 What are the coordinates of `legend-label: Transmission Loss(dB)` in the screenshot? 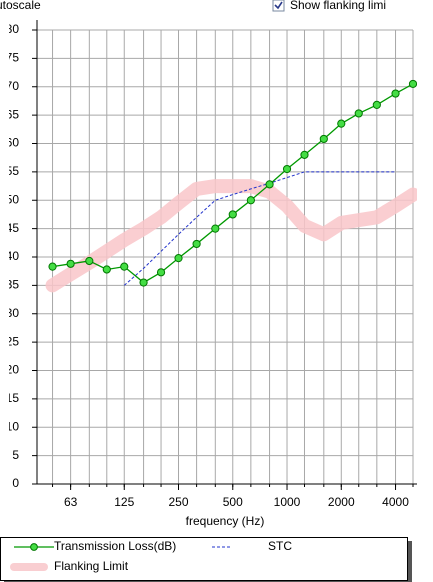 It's located at (115, 546).